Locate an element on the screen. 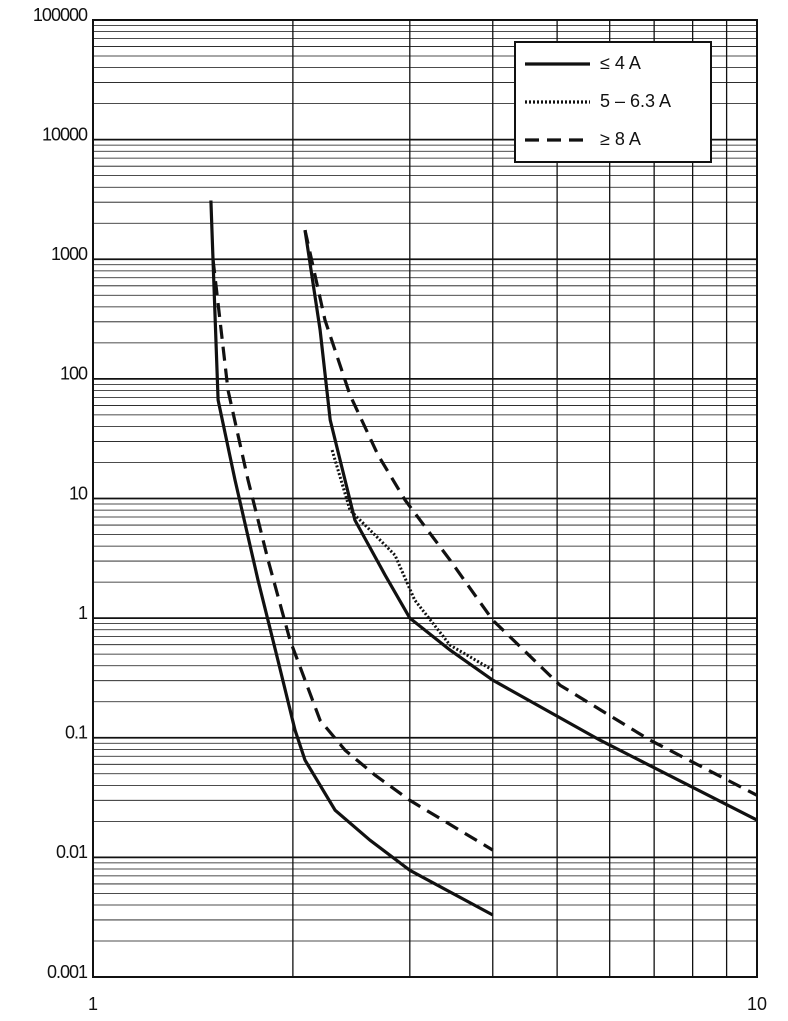 This screenshot has width=788, height=1021. y-tick-label: 0.01 is located at coordinates (72, 852).